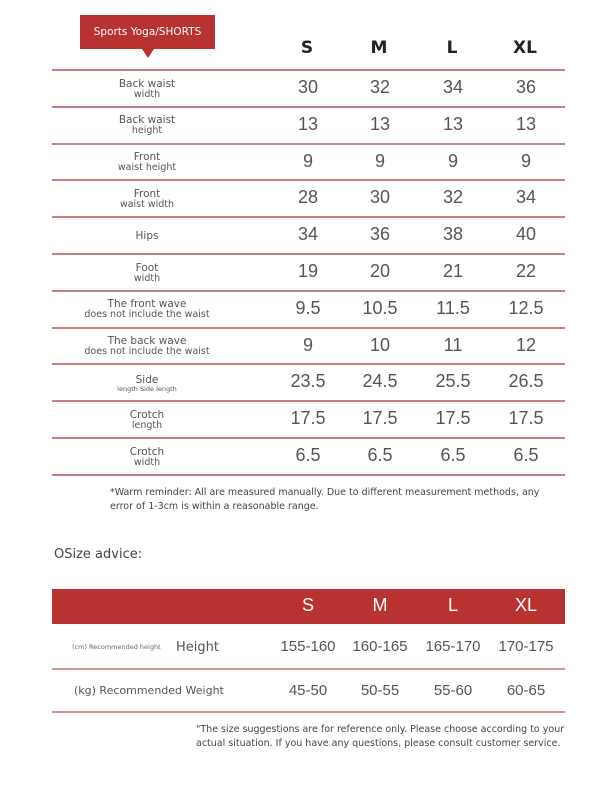  Describe the element at coordinates (380, 307) in the screenshot. I see `cell-m: 10.5` at that location.